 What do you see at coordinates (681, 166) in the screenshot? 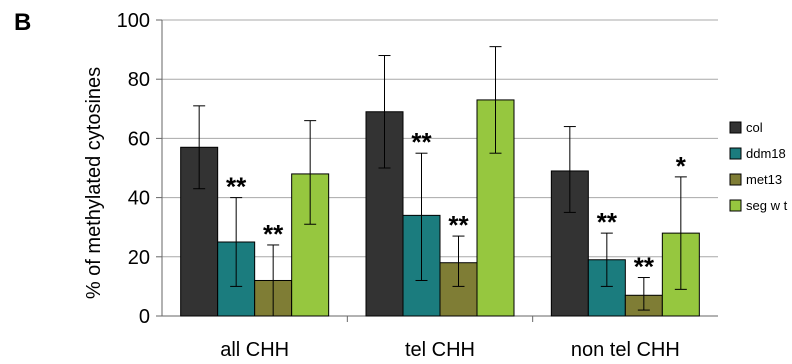
I see `significance-mark: *` at bounding box center [681, 166].